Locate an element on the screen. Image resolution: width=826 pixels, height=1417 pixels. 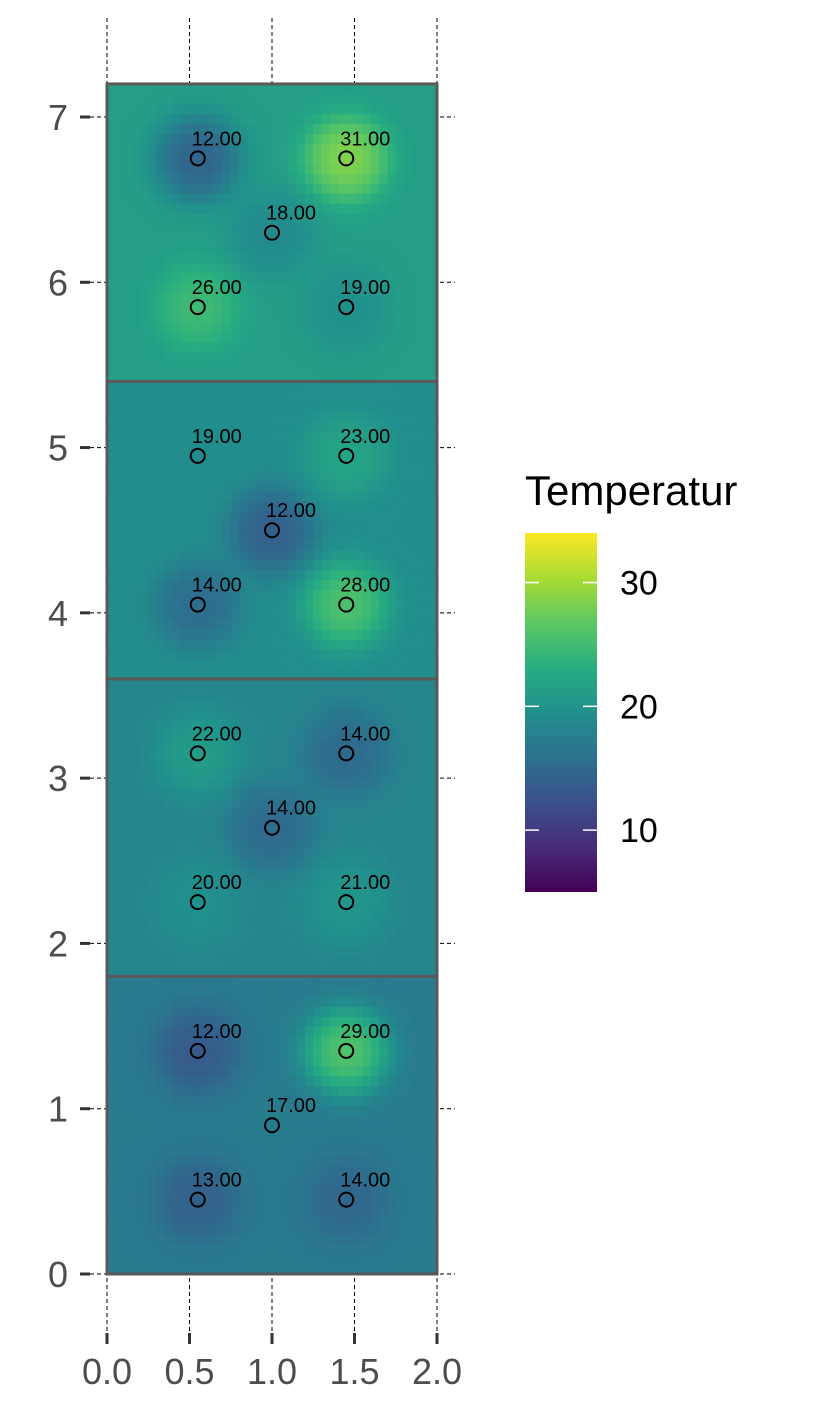
point-value-label: 29.00 is located at coordinates (365, 1032).